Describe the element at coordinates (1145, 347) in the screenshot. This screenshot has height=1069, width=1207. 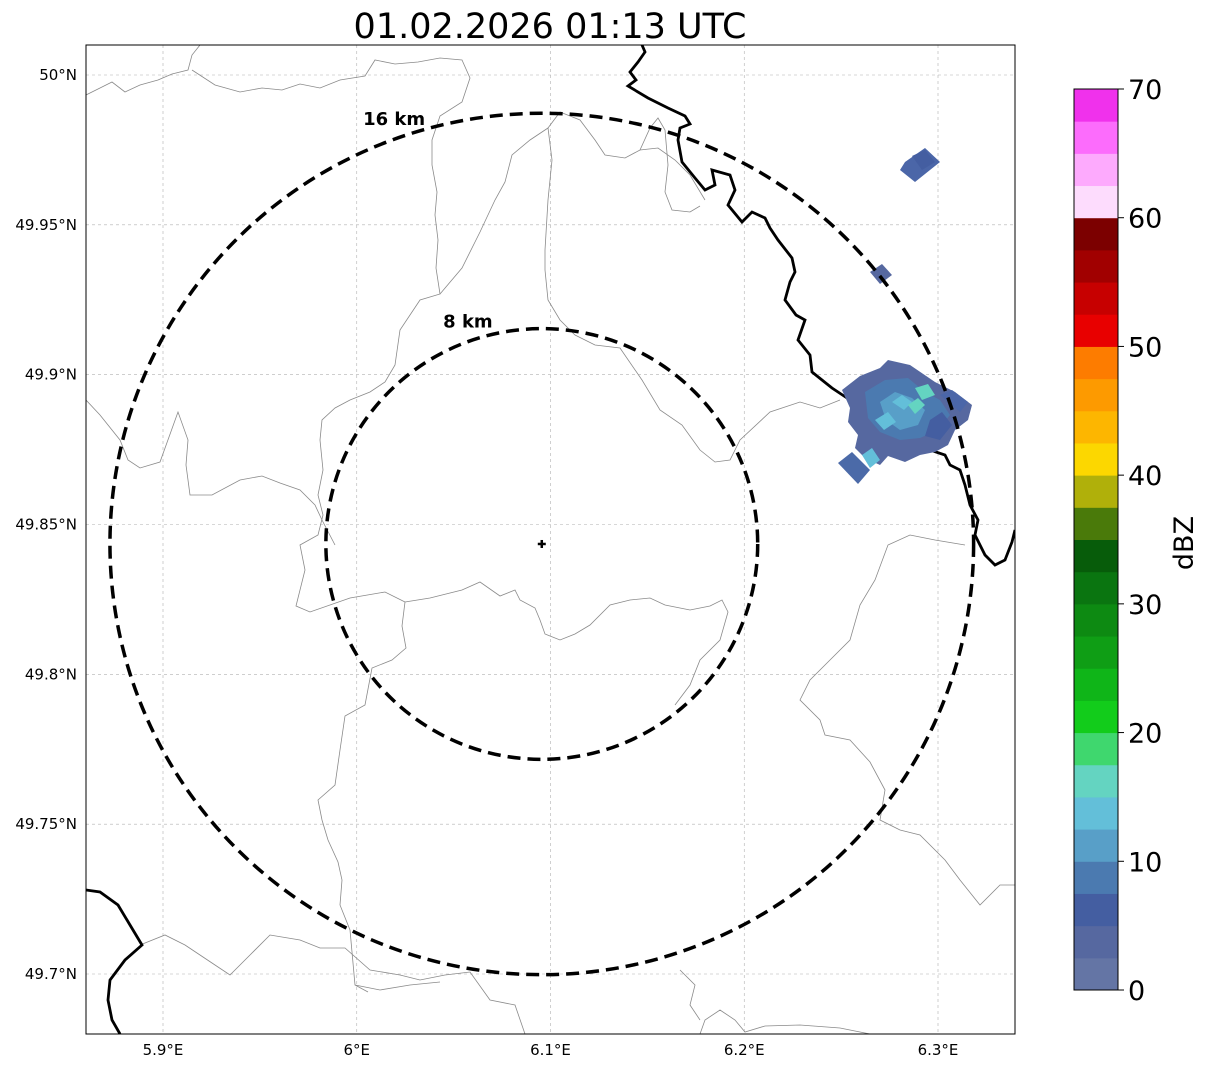
I see `colorbar-tick-label: 50` at that location.